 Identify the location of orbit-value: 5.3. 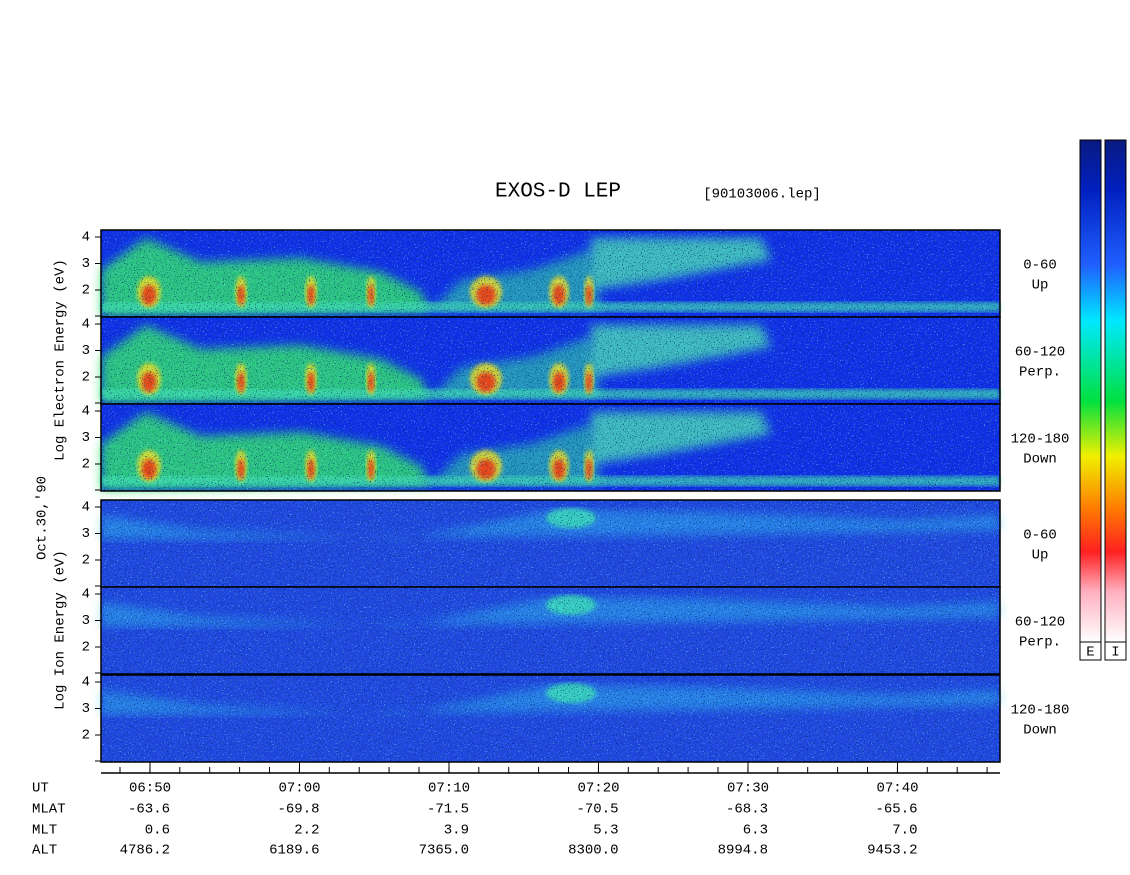
(605, 831).